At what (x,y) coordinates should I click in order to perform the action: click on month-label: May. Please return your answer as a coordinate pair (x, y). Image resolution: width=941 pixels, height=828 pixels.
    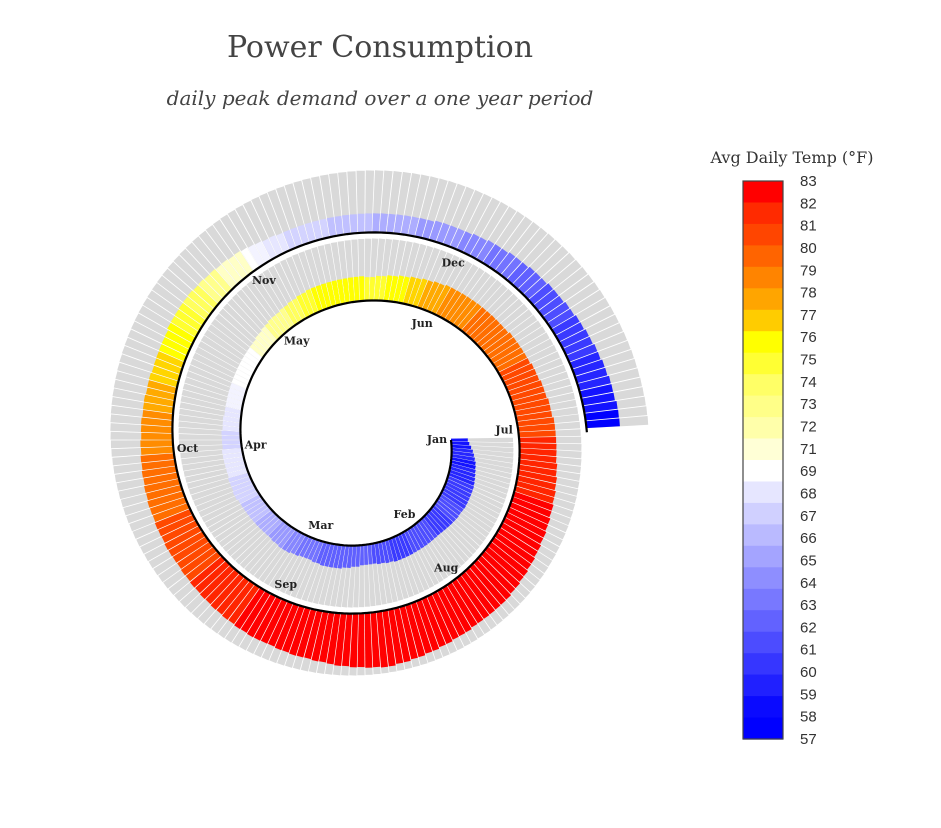
    Looking at the image, I should click on (297, 341).